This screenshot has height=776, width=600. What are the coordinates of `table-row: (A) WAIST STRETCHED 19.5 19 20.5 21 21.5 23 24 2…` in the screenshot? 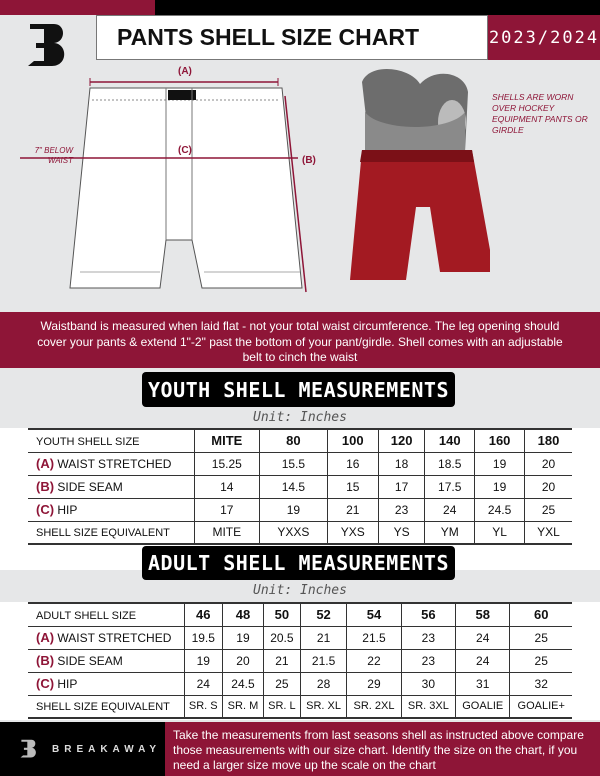 It's located at (300, 637).